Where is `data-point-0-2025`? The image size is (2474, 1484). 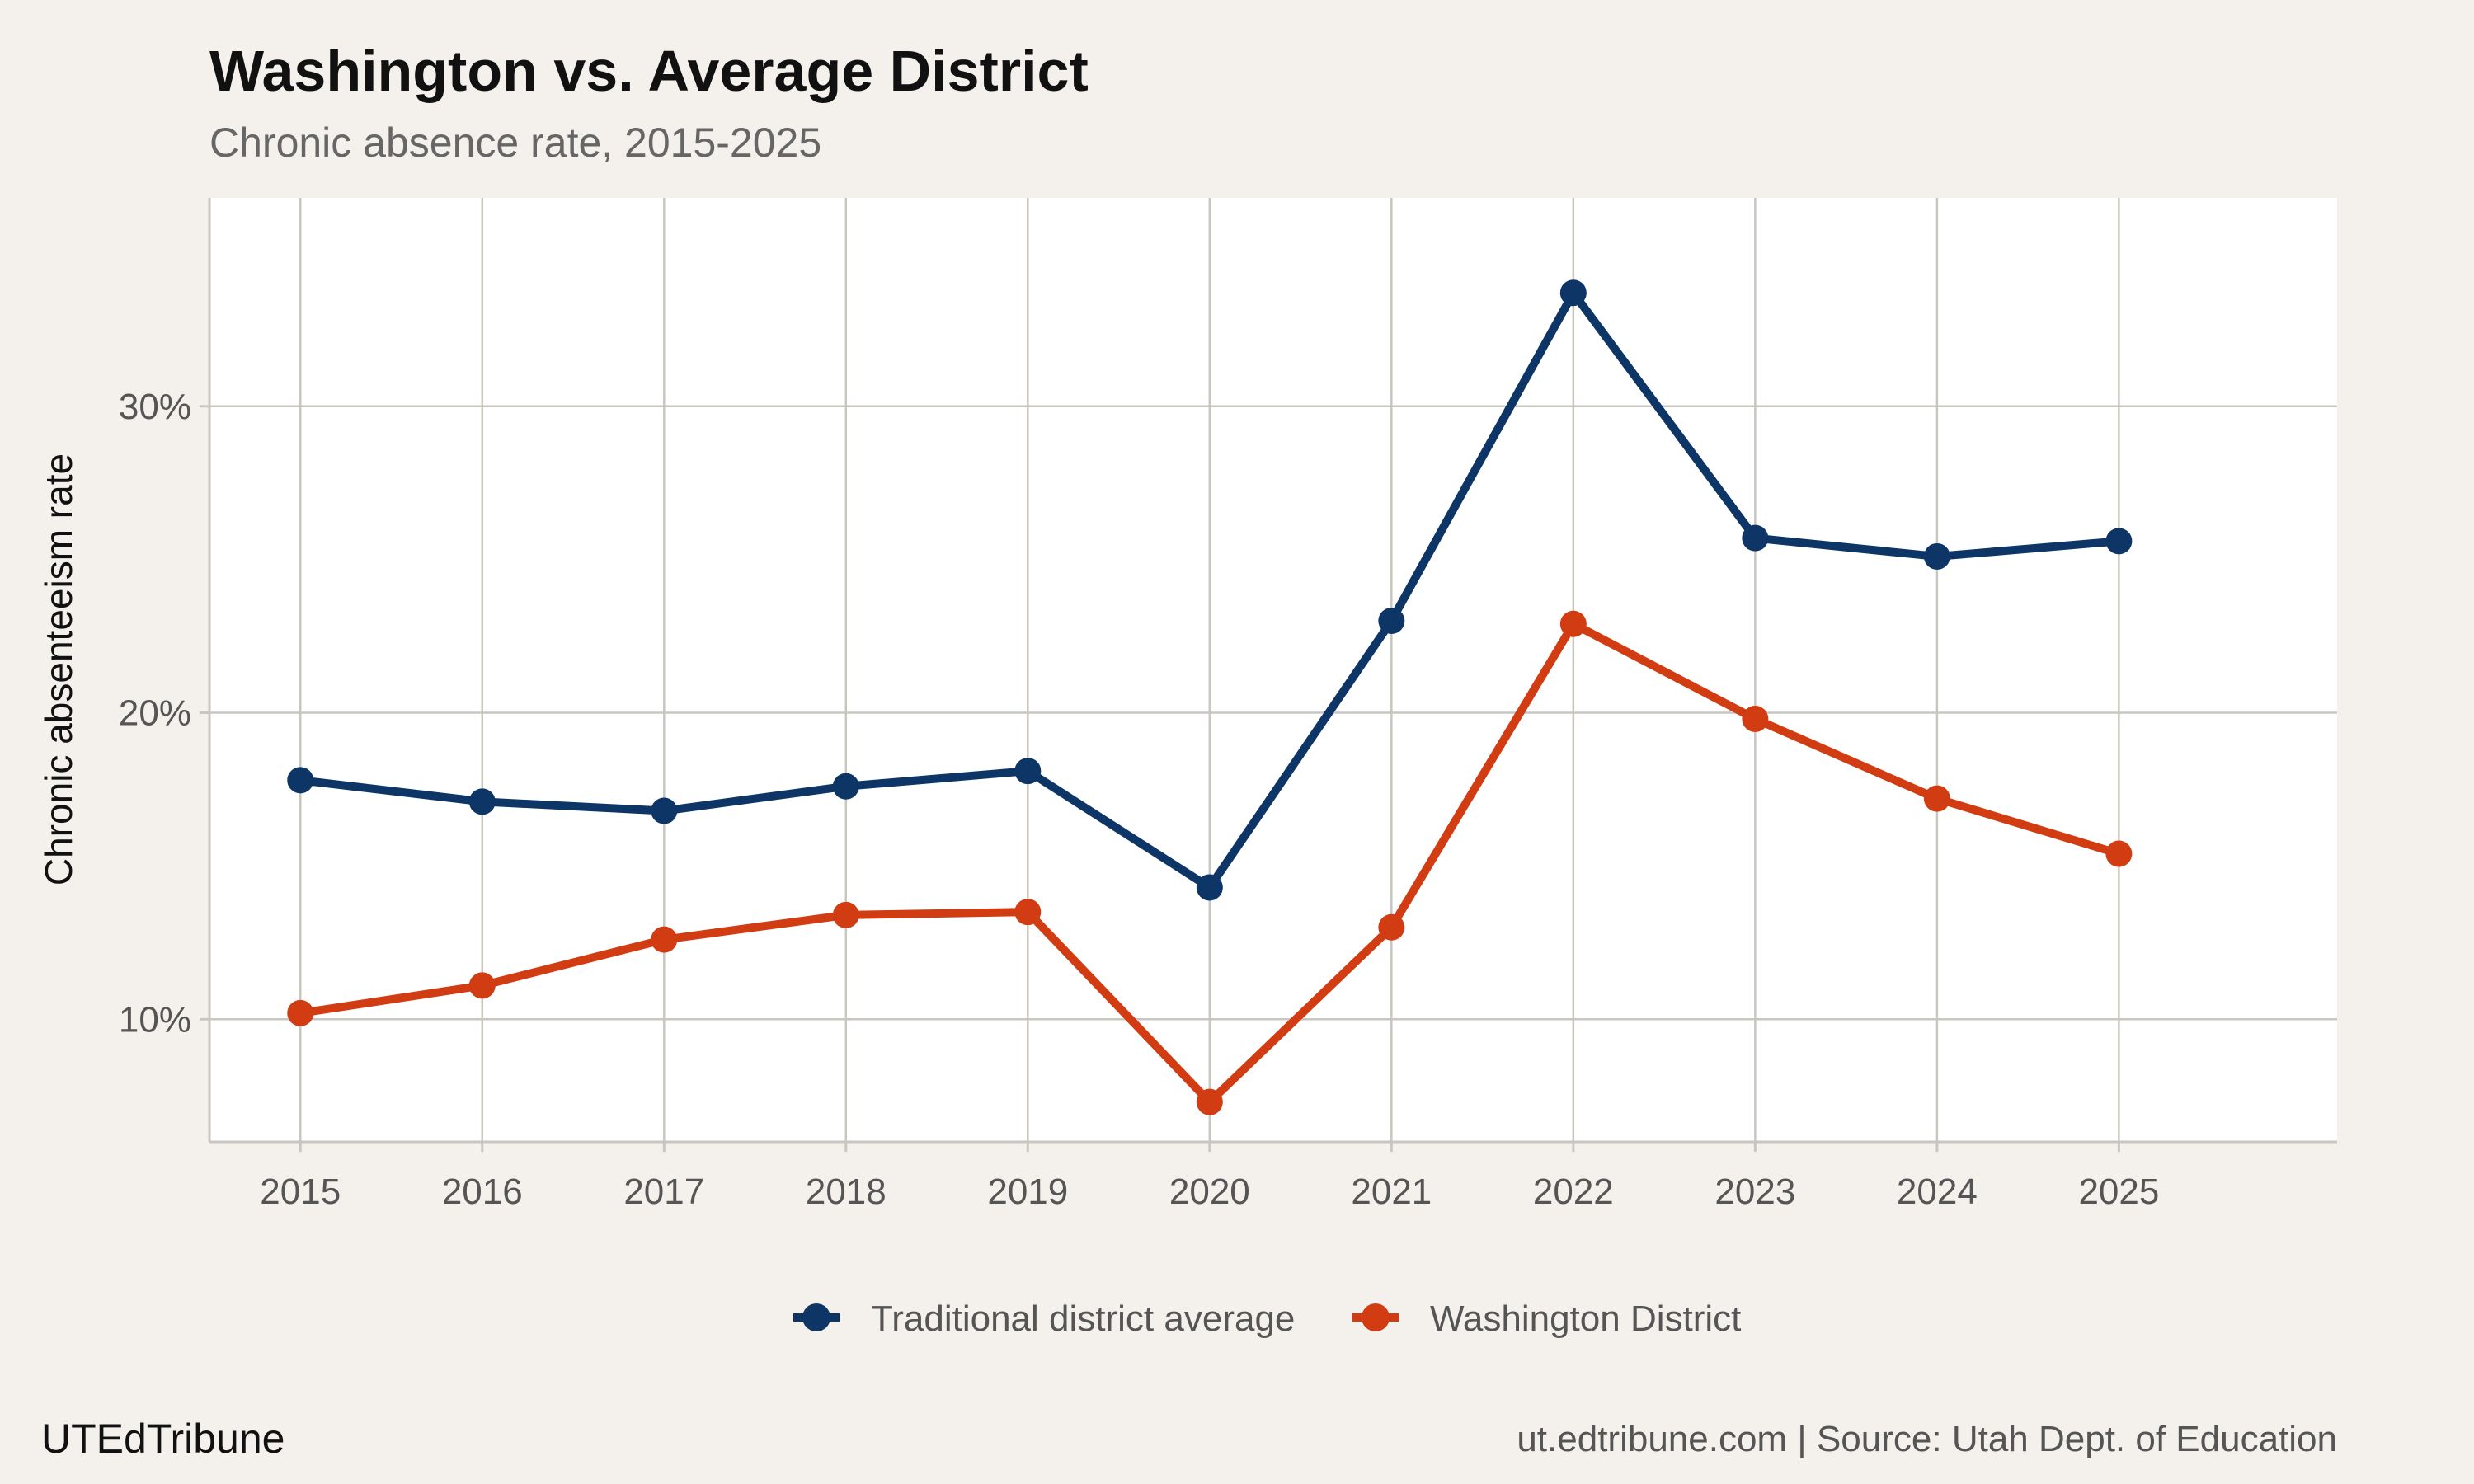 data-point-0-2025 is located at coordinates (2119, 541).